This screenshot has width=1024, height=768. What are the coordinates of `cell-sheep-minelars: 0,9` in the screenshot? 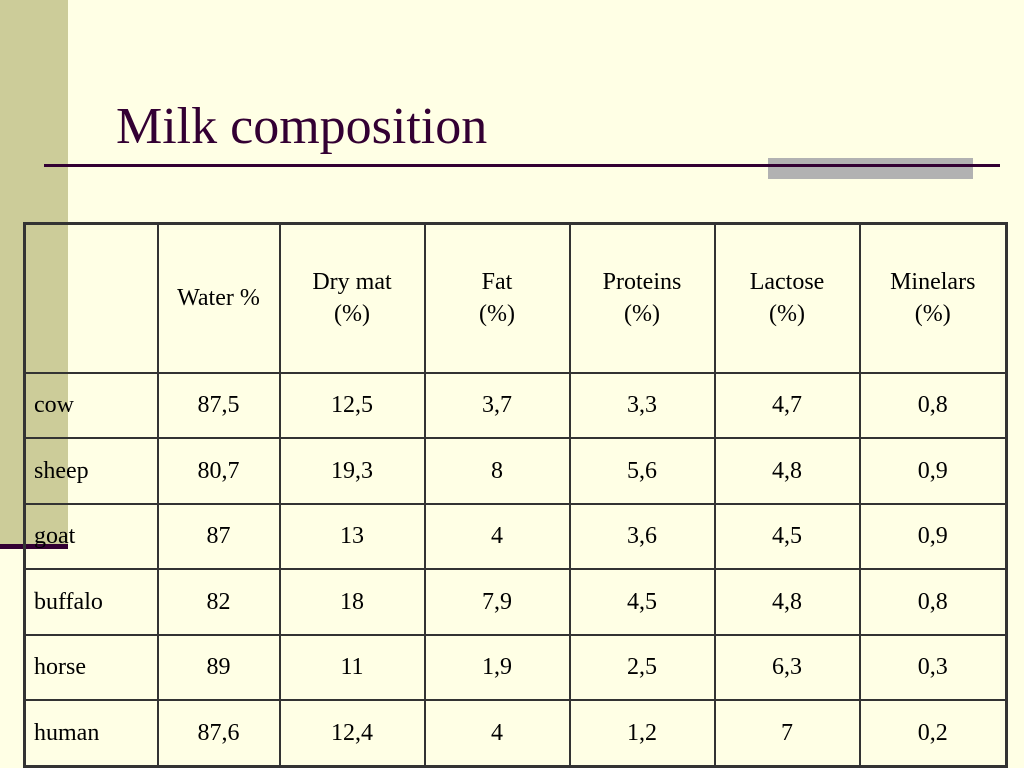 It's located at (933, 471).